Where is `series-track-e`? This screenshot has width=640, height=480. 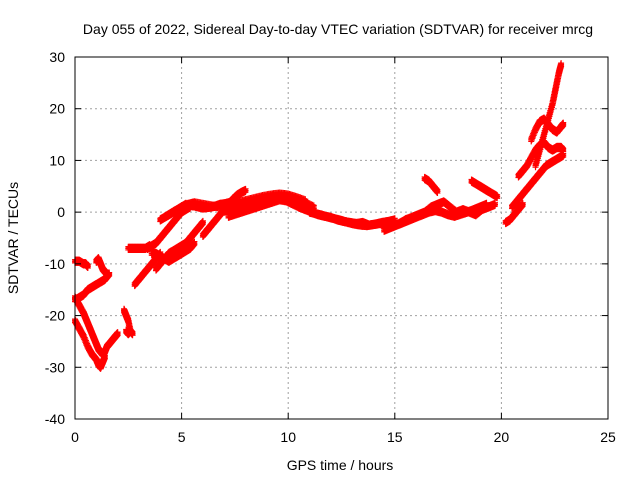
series-track-e is located at coordinates (103, 266).